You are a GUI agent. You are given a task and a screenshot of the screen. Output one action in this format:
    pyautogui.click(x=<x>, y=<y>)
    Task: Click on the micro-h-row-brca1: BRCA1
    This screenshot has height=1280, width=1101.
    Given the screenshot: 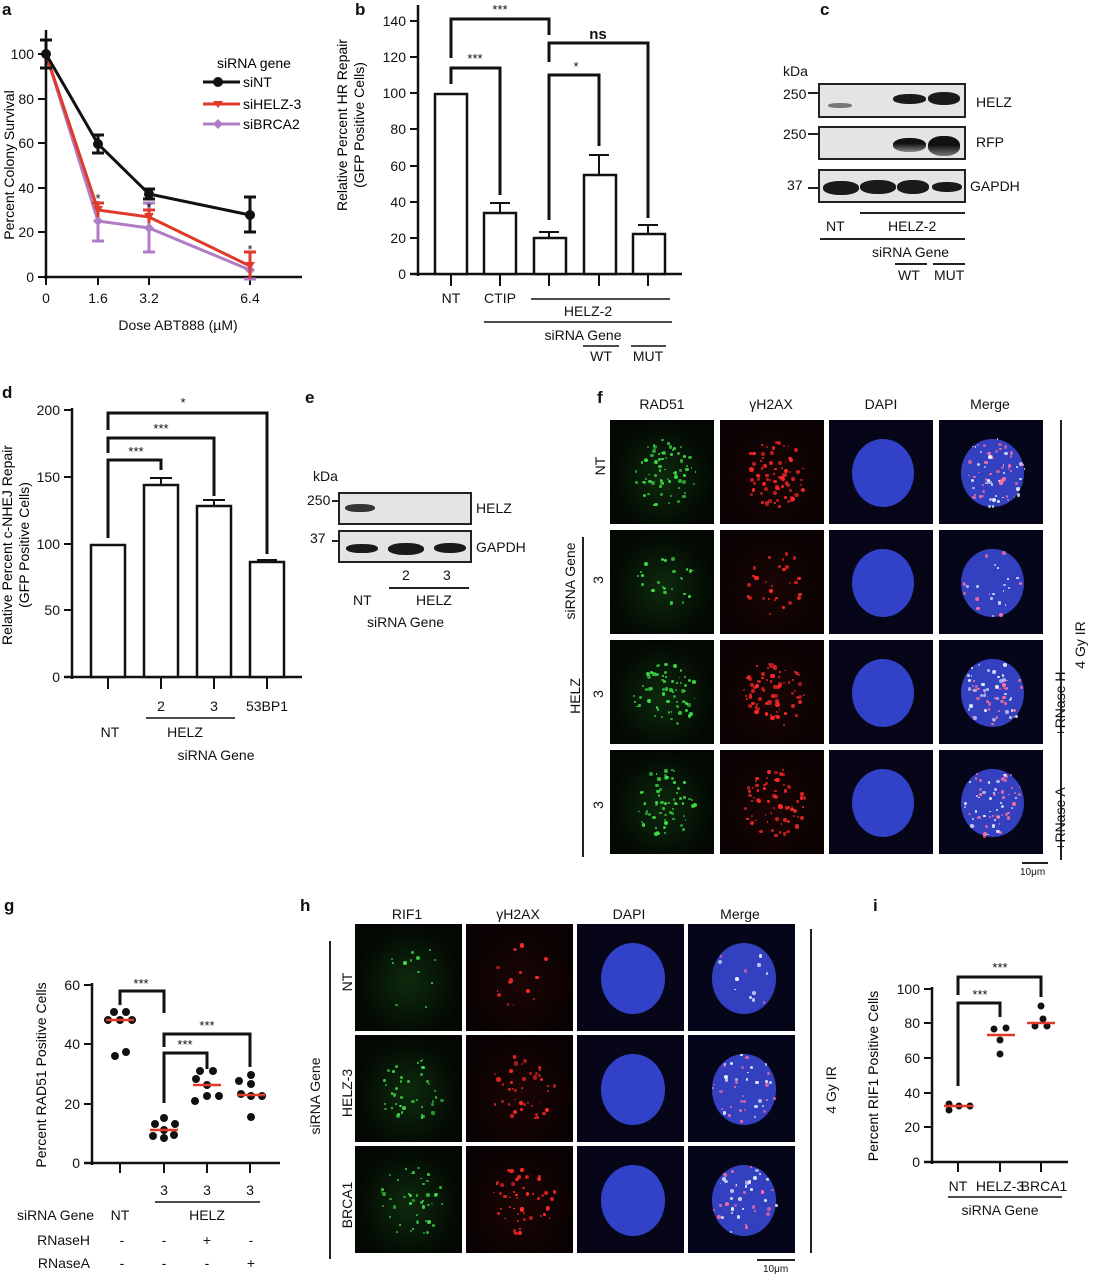 What is the action you would take?
    pyautogui.click(x=347, y=1205)
    